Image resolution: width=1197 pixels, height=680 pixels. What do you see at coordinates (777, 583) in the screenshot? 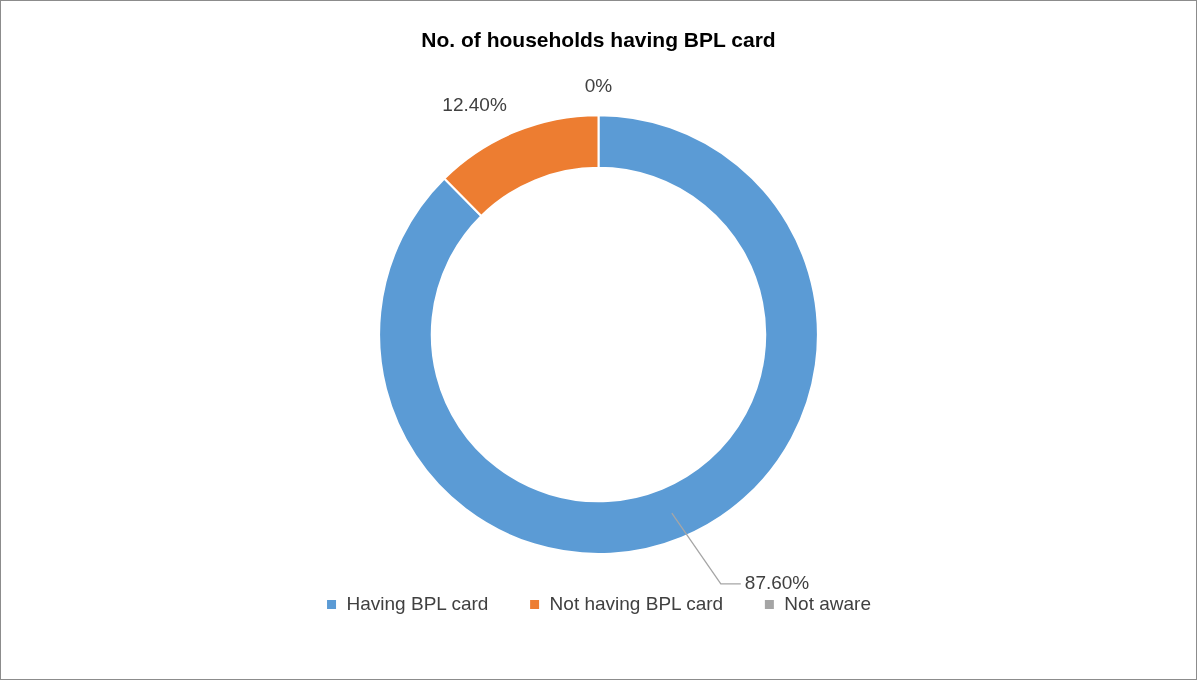
I see `data-label: 87.60%` at bounding box center [777, 583].